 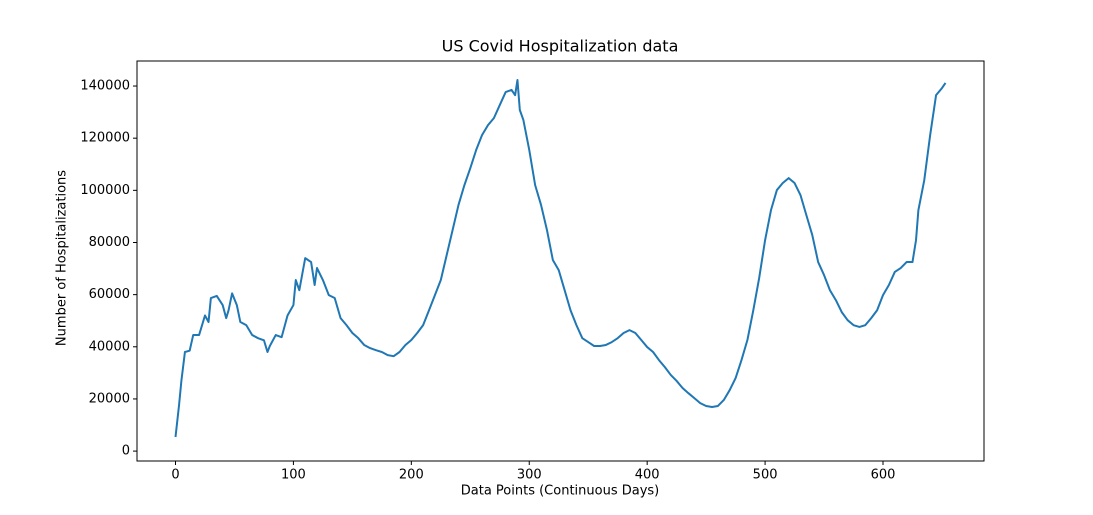 I want to click on y-tick-label: 60000, so click(x=109, y=294).